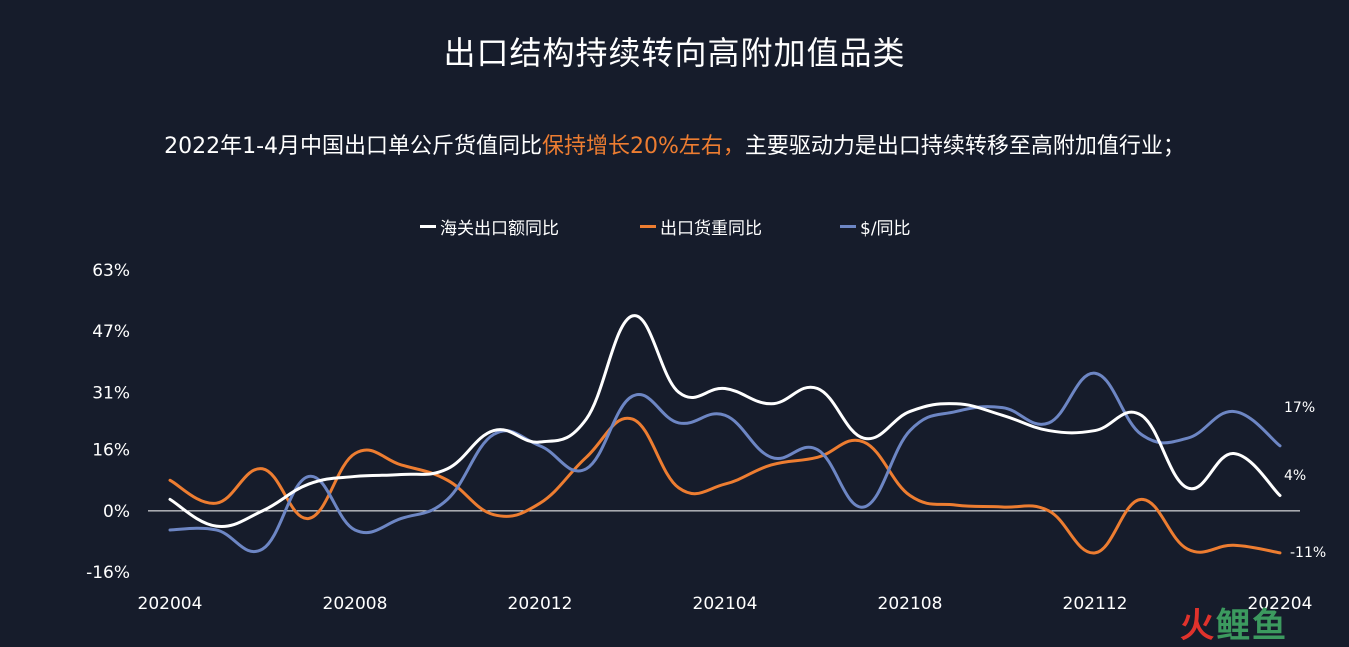  Describe the element at coordinates (170, 604) in the screenshot. I see `x-tick-label: 202004` at that location.